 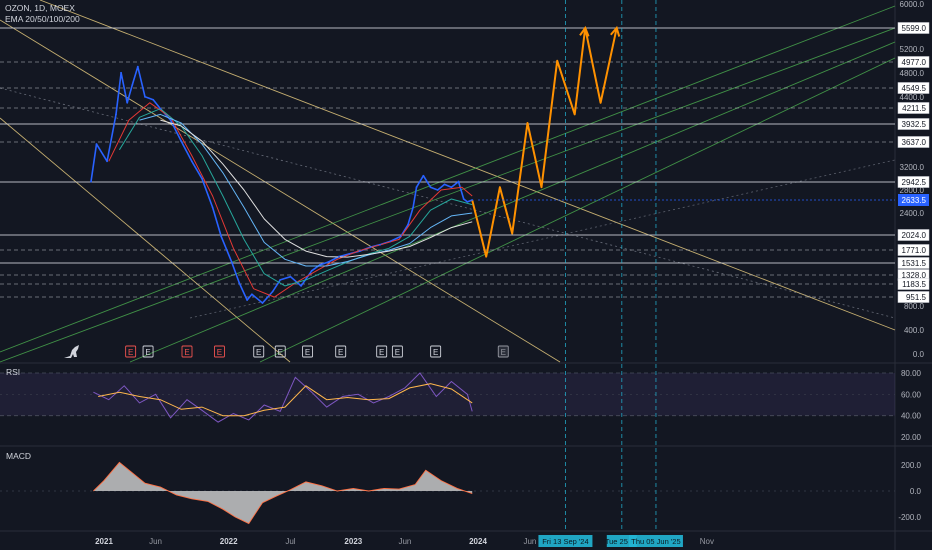 I want to click on date-label: Thu 05 Jun '25, so click(x=655, y=541).